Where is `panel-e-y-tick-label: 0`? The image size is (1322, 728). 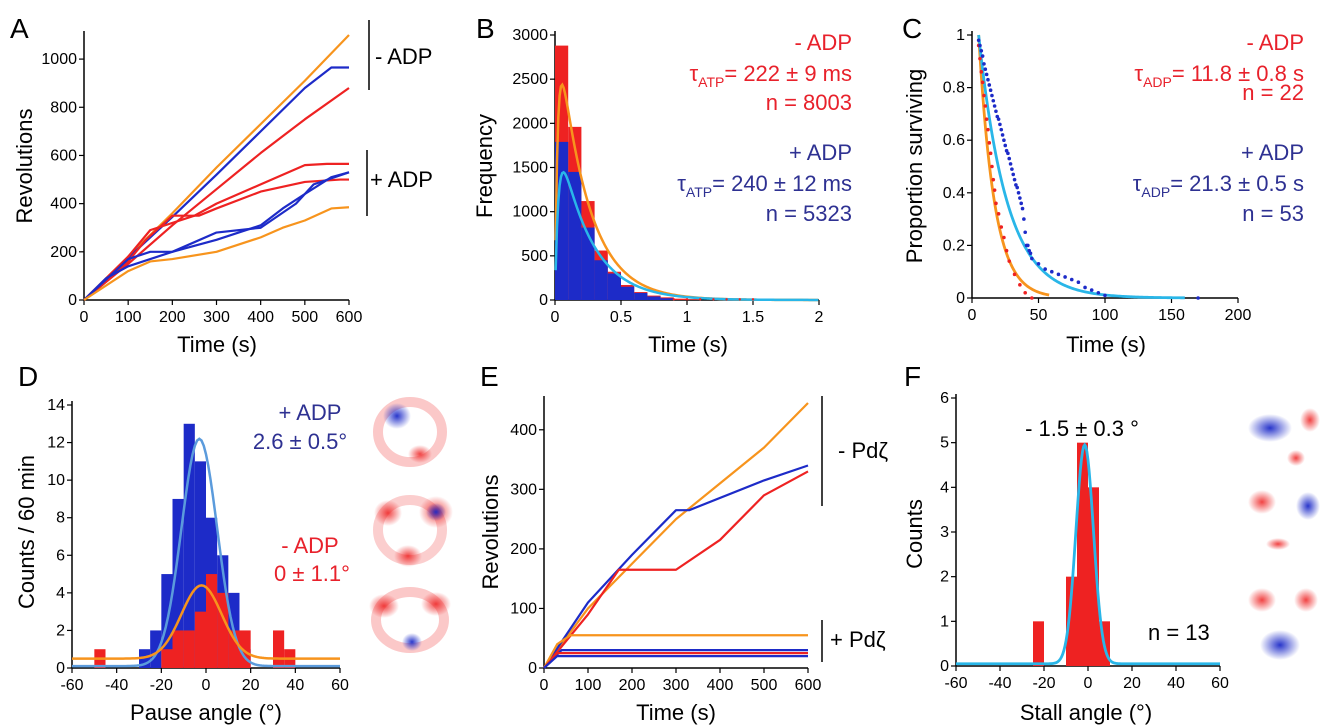
panel-e-y-tick-label: 0 is located at coordinates (532, 668).